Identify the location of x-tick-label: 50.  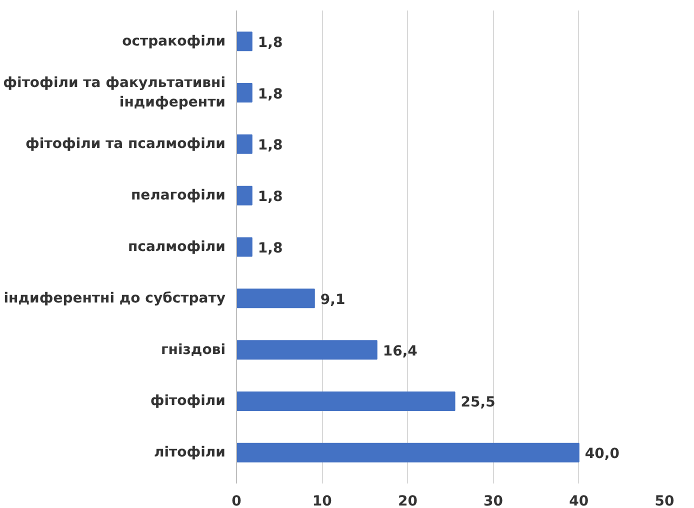
(664, 501).